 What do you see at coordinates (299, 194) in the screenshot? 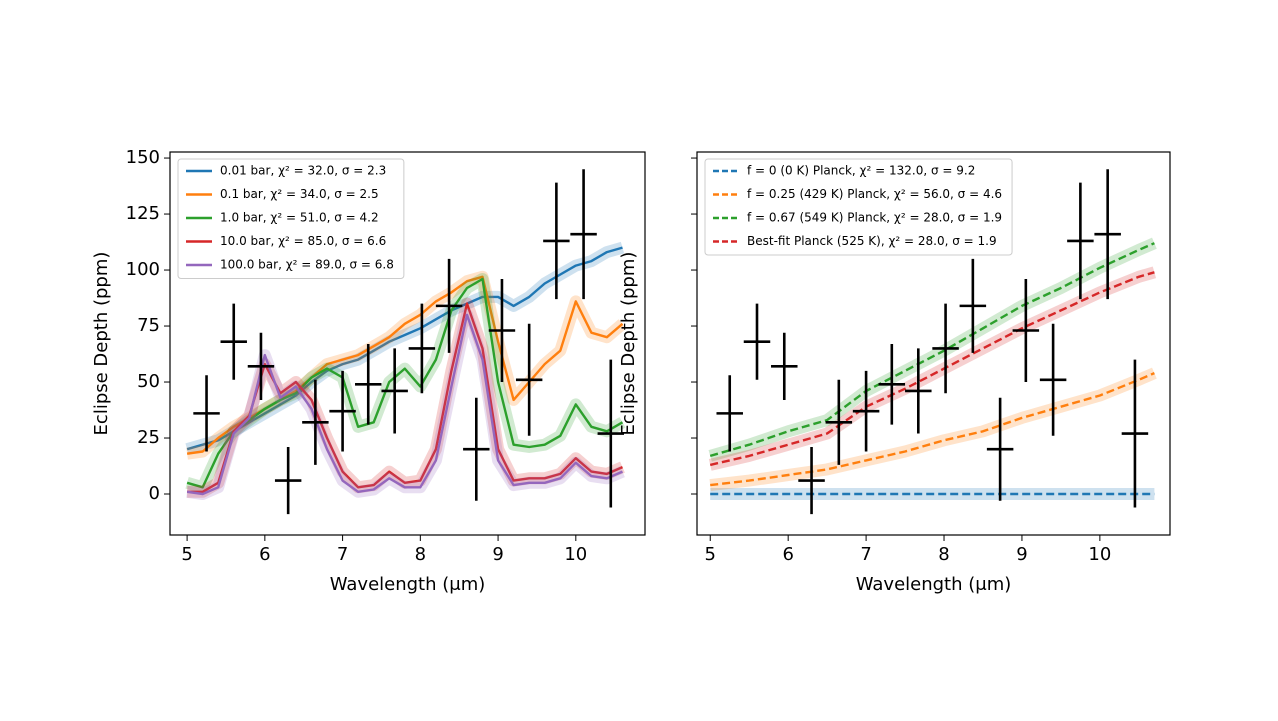
I see `legend-label: 0.1 bar, χ² = 34.0, σ = 2.5` at bounding box center [299, 194].